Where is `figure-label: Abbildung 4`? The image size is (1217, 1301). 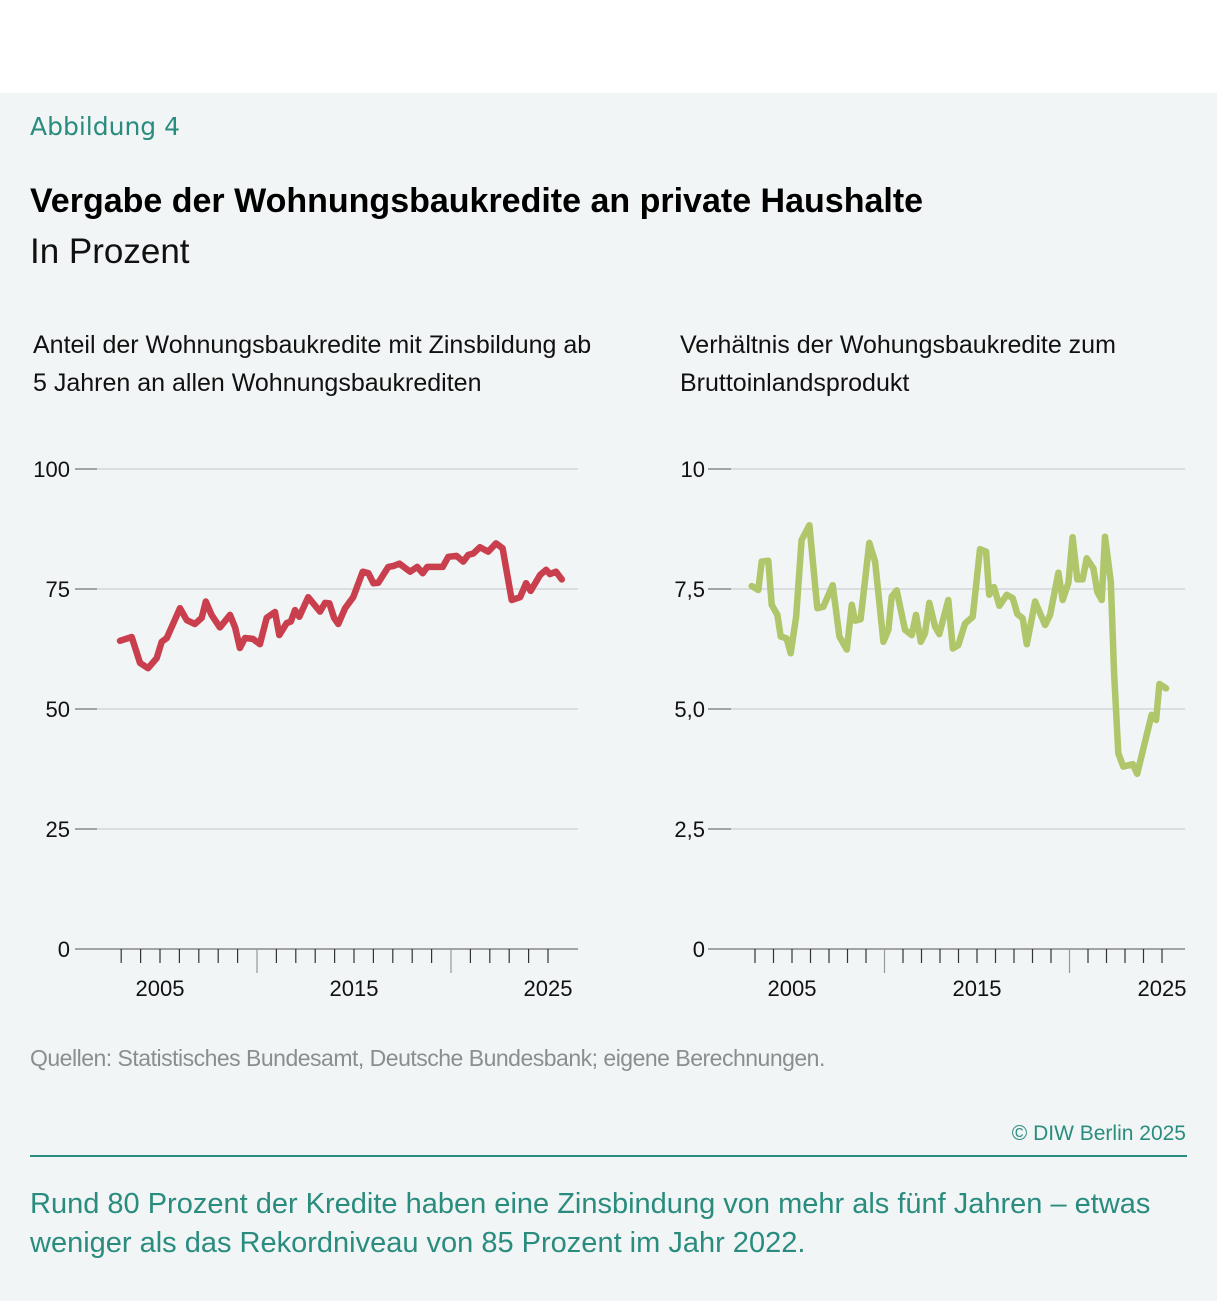 figure-label: Abbildung 4 is located at coordinates (105, 126).